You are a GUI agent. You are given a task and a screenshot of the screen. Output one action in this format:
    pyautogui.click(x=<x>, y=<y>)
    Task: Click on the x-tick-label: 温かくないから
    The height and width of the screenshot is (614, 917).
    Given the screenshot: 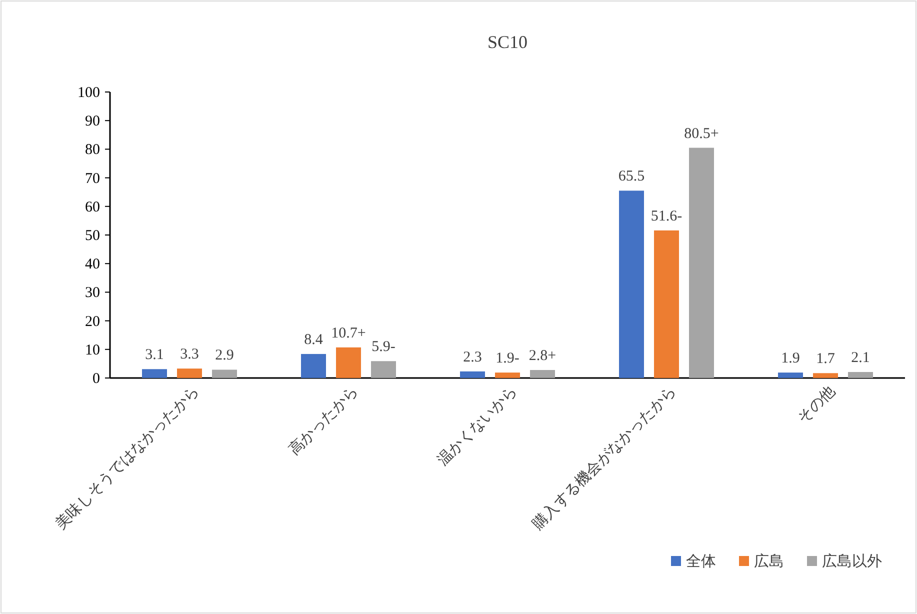 What is the action you would take?
    pyautogui.click(x=477, y=426)
    